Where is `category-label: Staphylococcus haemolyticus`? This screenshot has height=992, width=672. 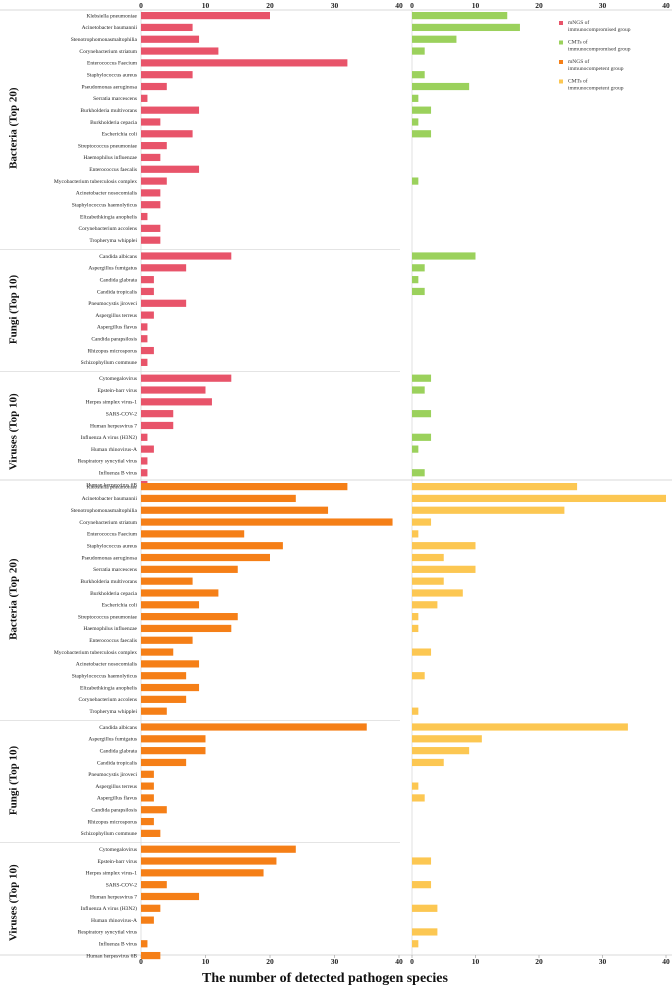 category-label: Staphylococcus haemolyticus is located at coordinates (104, 677).